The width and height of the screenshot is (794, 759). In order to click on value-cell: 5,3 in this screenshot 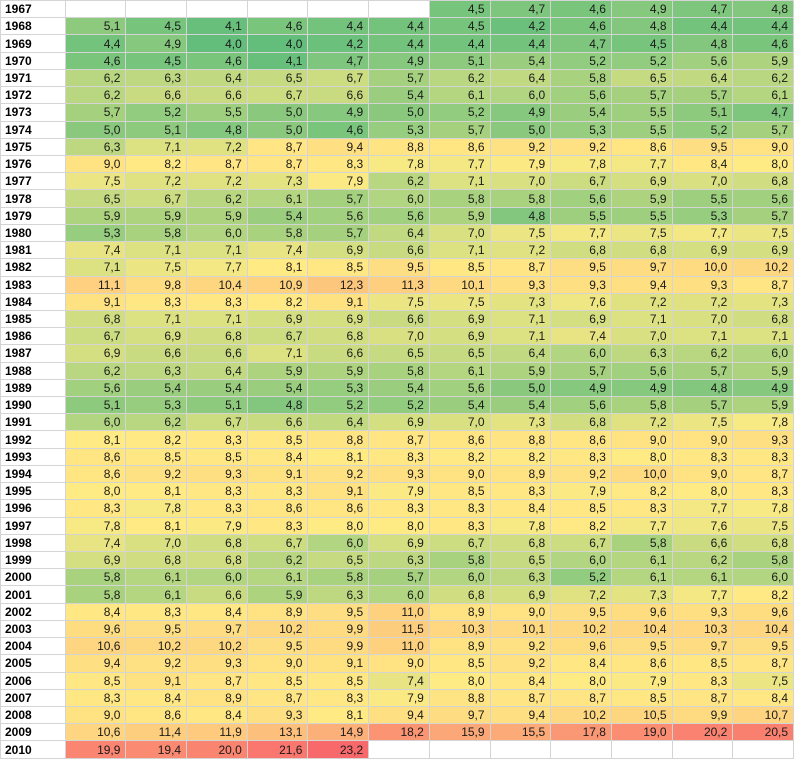, I will do `click(338, 388)`.